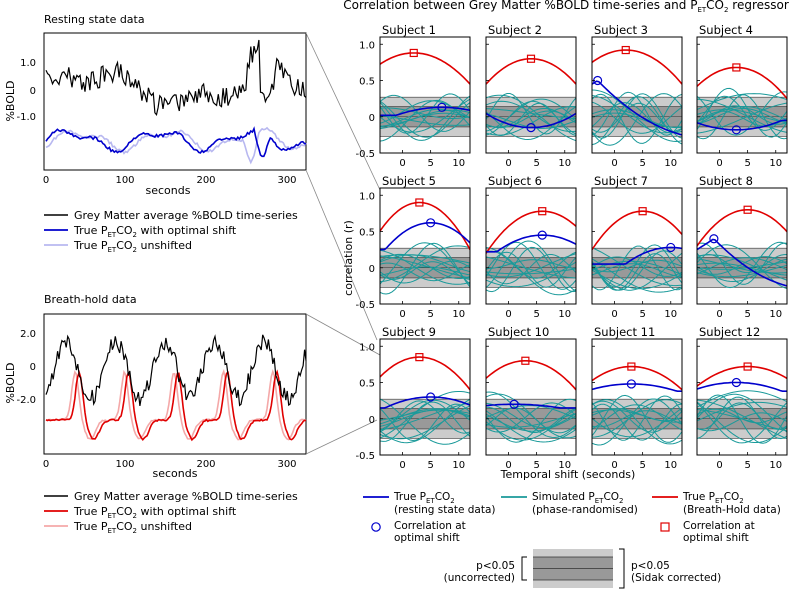 The height and width of the screenshot is (592, 796). I want to click on subject-title: Subject 2, so click(515, 30).